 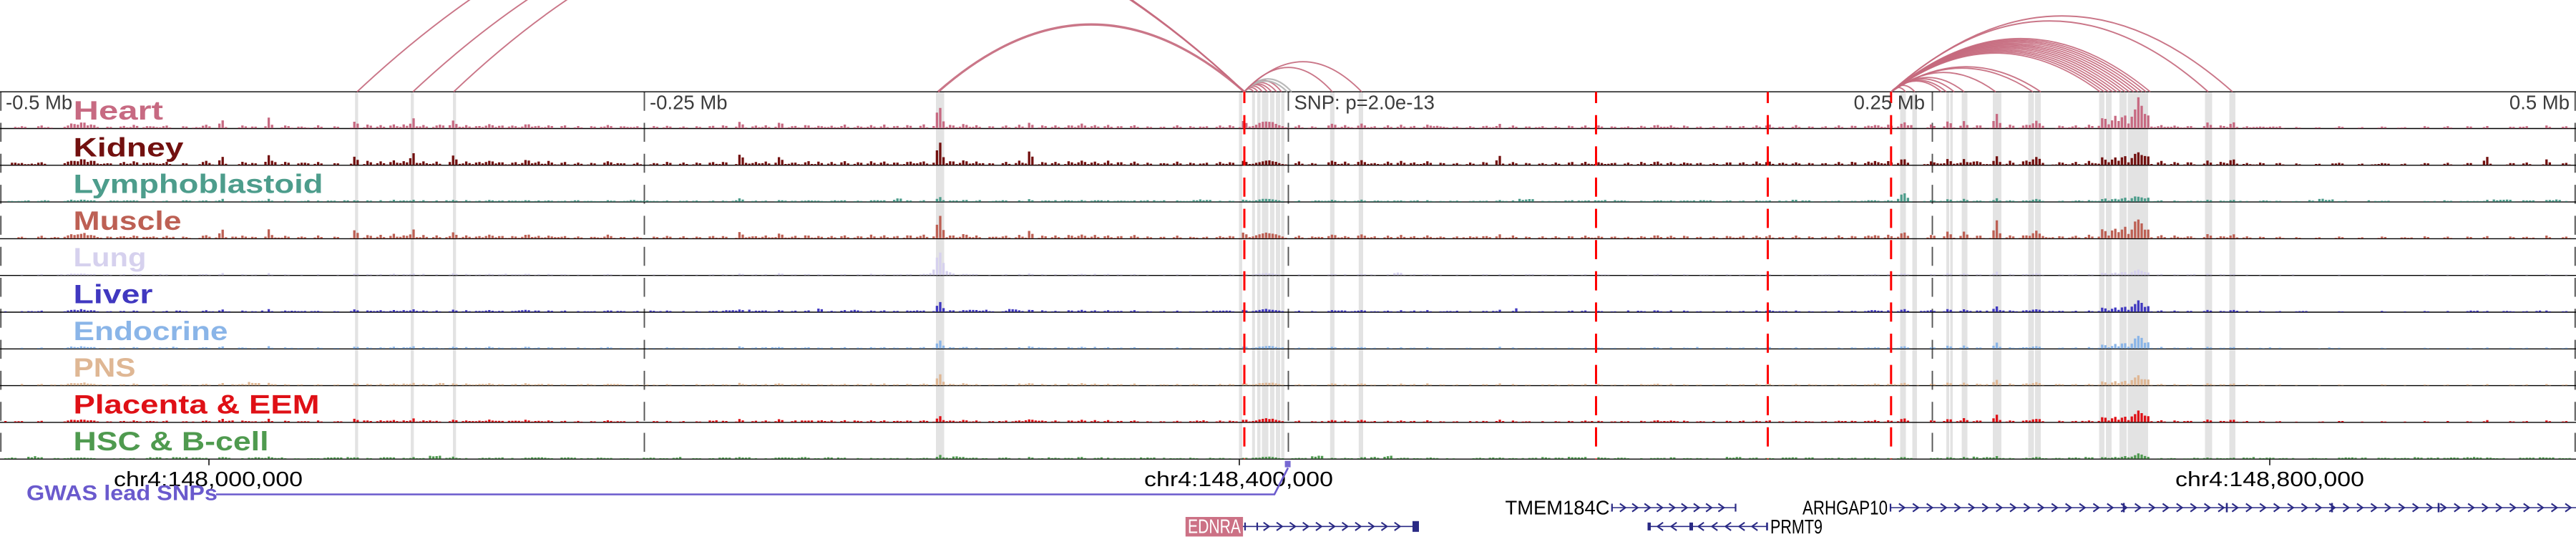 I want to click on svg-text: Lymphoblastoid, so click(x=198, y=184).